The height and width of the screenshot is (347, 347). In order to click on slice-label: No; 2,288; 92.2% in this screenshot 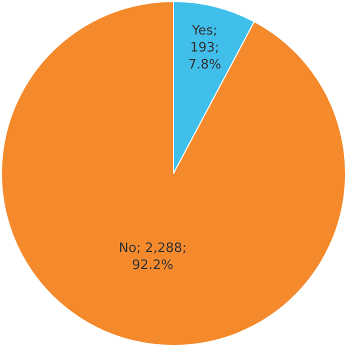, I will do `click(152, 256)`.